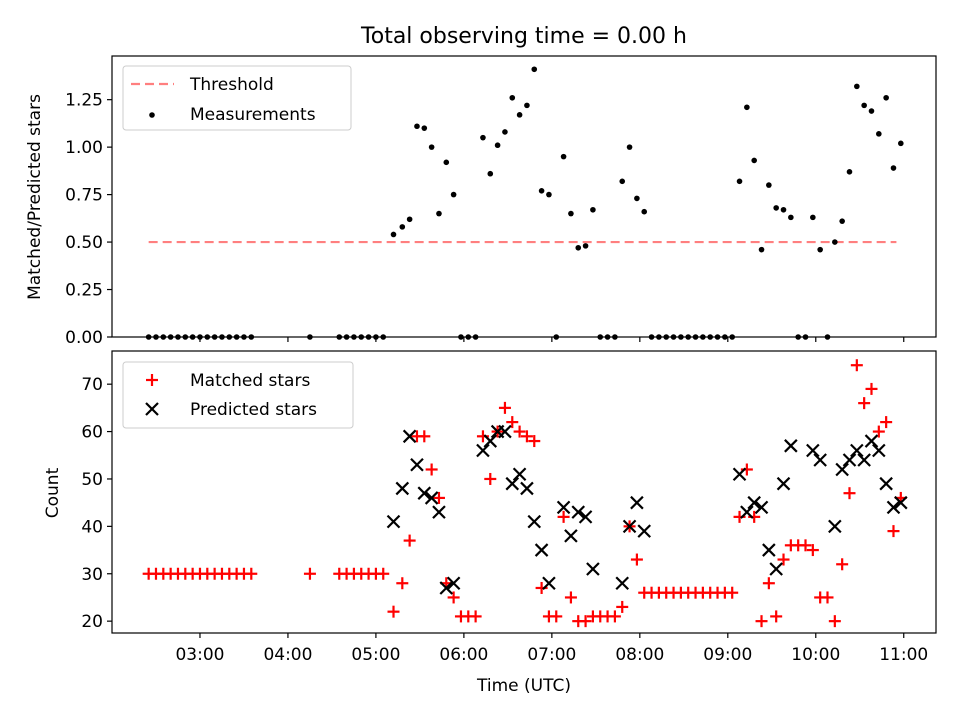  Describe the element at coordinates (92, 385) in the screenshot. I see `bottom-y-tick-label: 70` at that location.